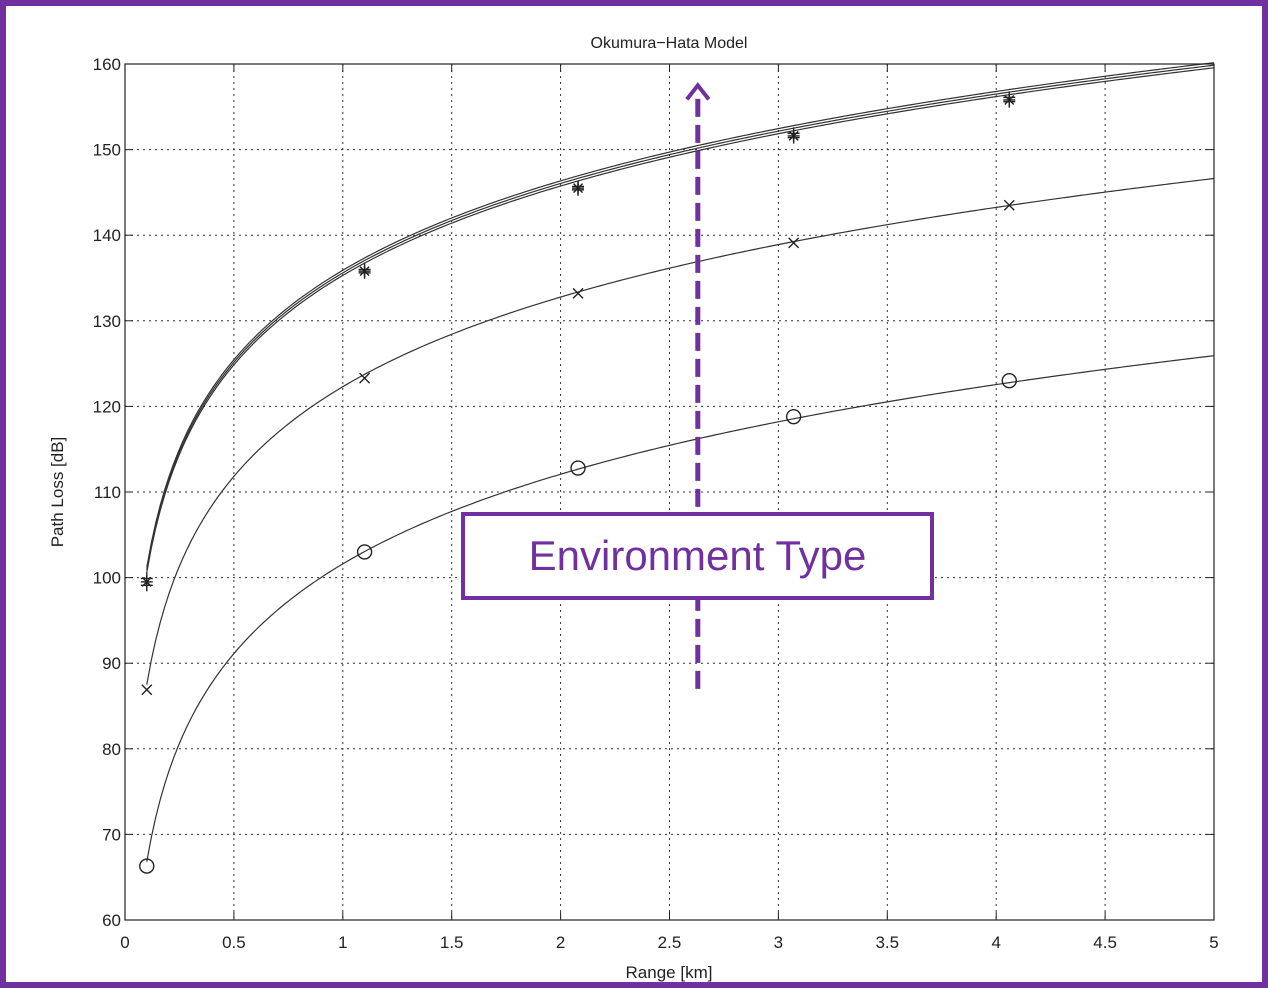 The image size is (1268, 988). What do you see at coordinates (111, 920) in the screenshot?
I see `y-tick-label: 60` at bounding box center [111, 920].